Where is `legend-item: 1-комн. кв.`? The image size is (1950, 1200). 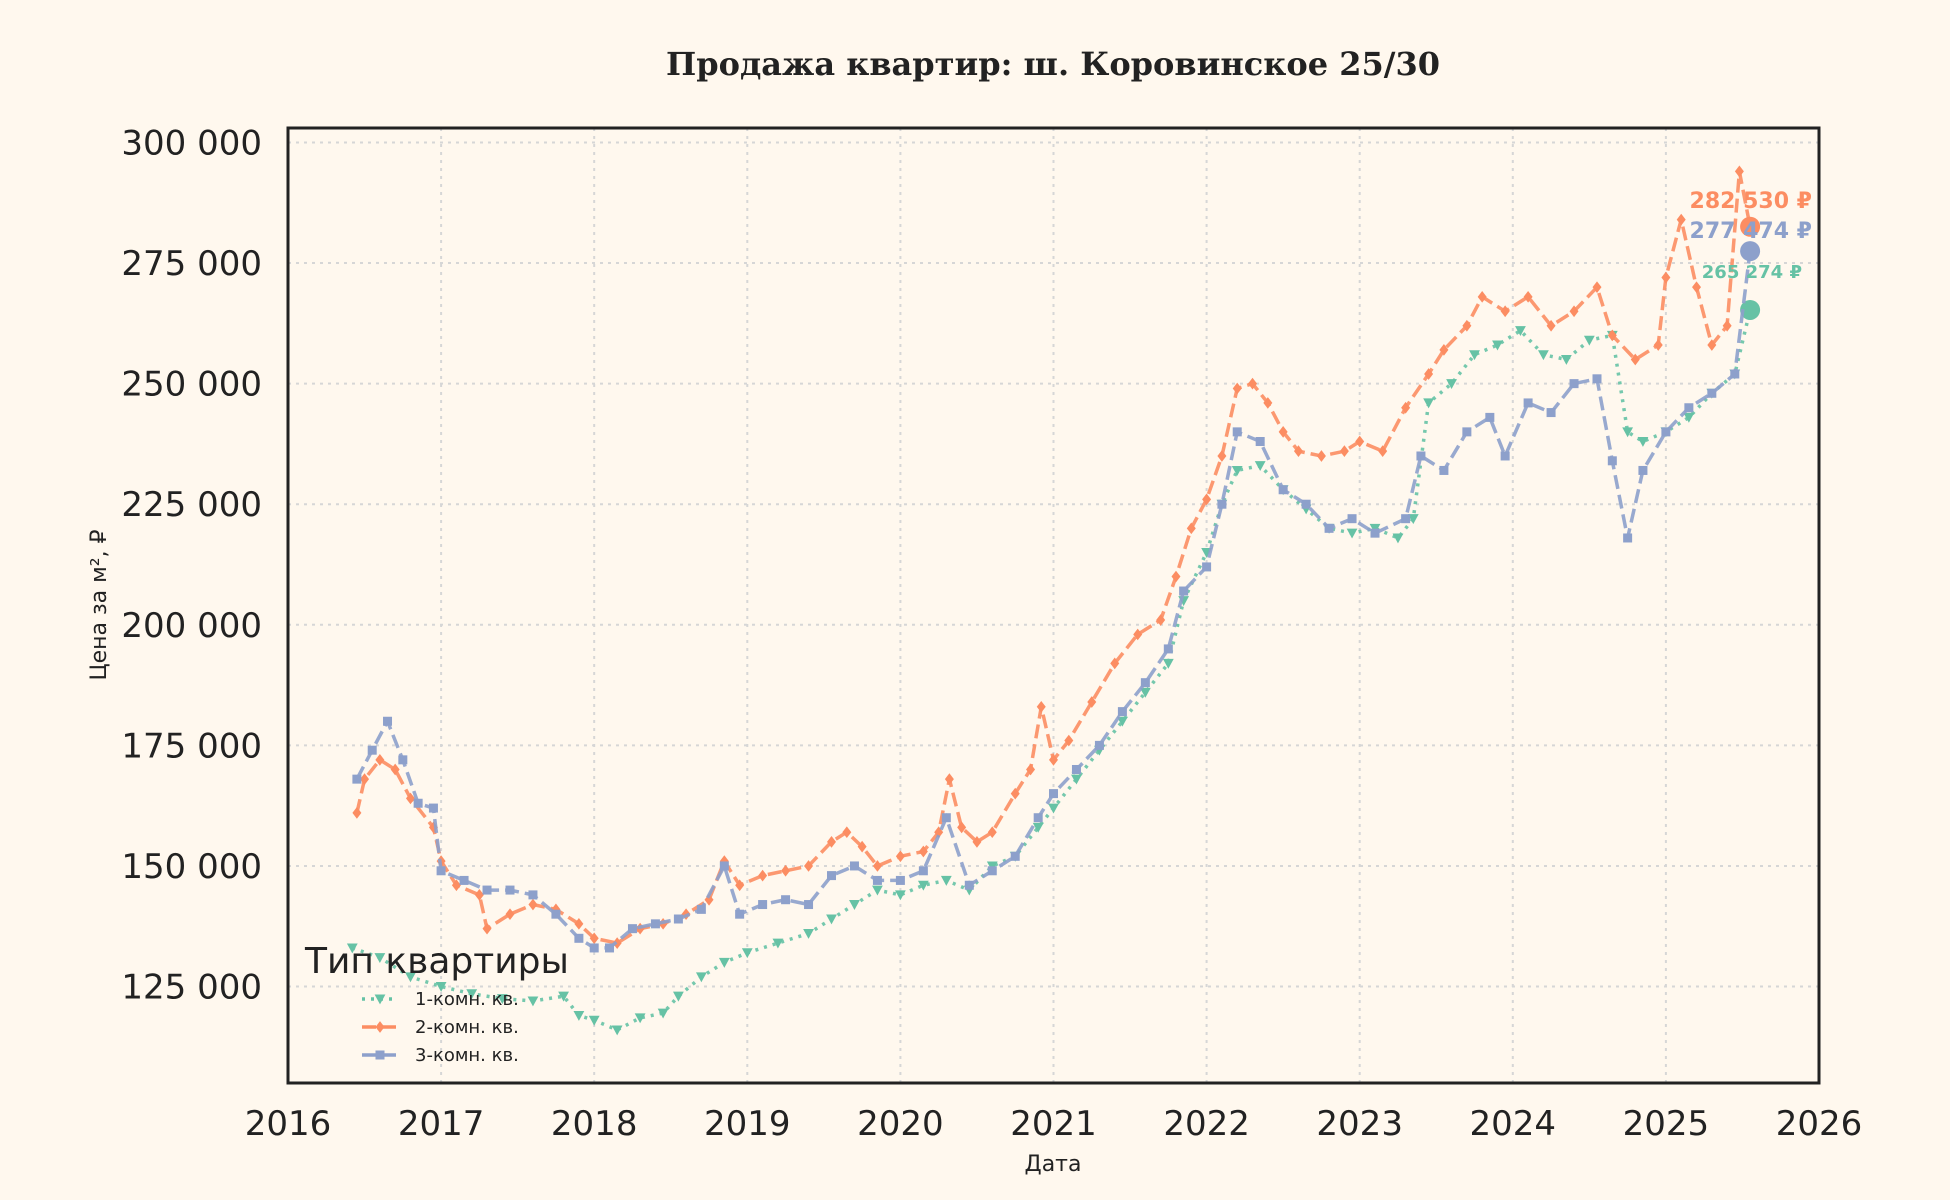 legend-item: 1-комн. кв. is located at coordinates (440, 999).